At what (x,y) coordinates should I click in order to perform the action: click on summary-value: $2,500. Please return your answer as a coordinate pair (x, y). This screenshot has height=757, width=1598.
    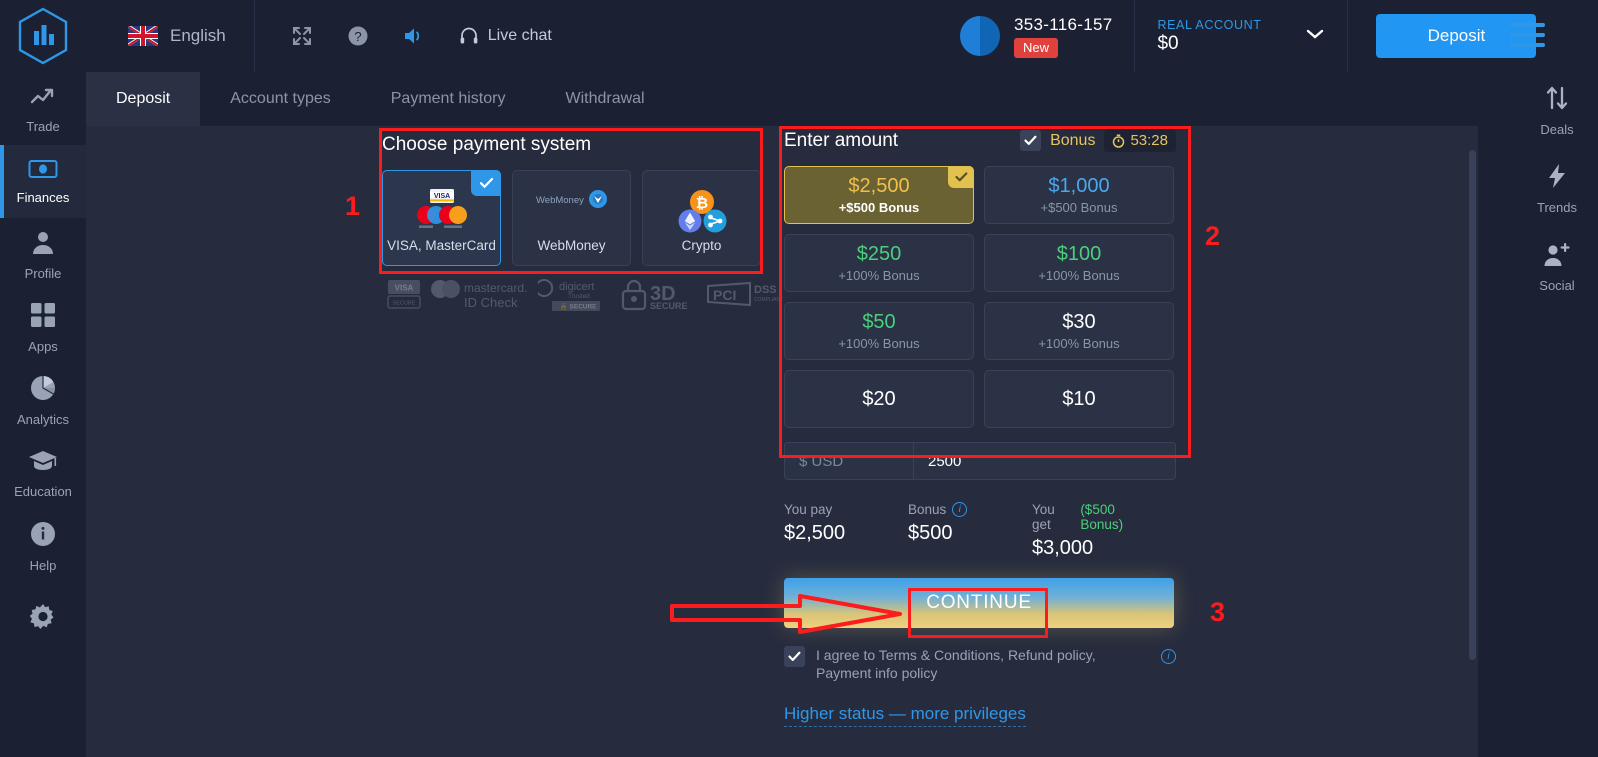
    Looking at the image, I should click on (815, 533).